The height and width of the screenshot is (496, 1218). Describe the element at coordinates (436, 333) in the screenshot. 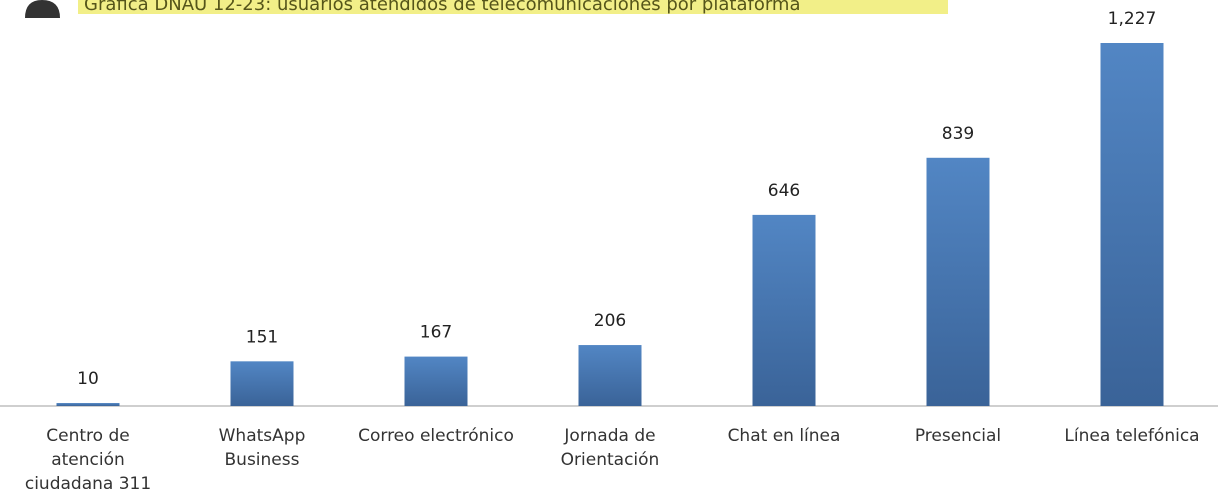

I see `data-label: 167` at that location.